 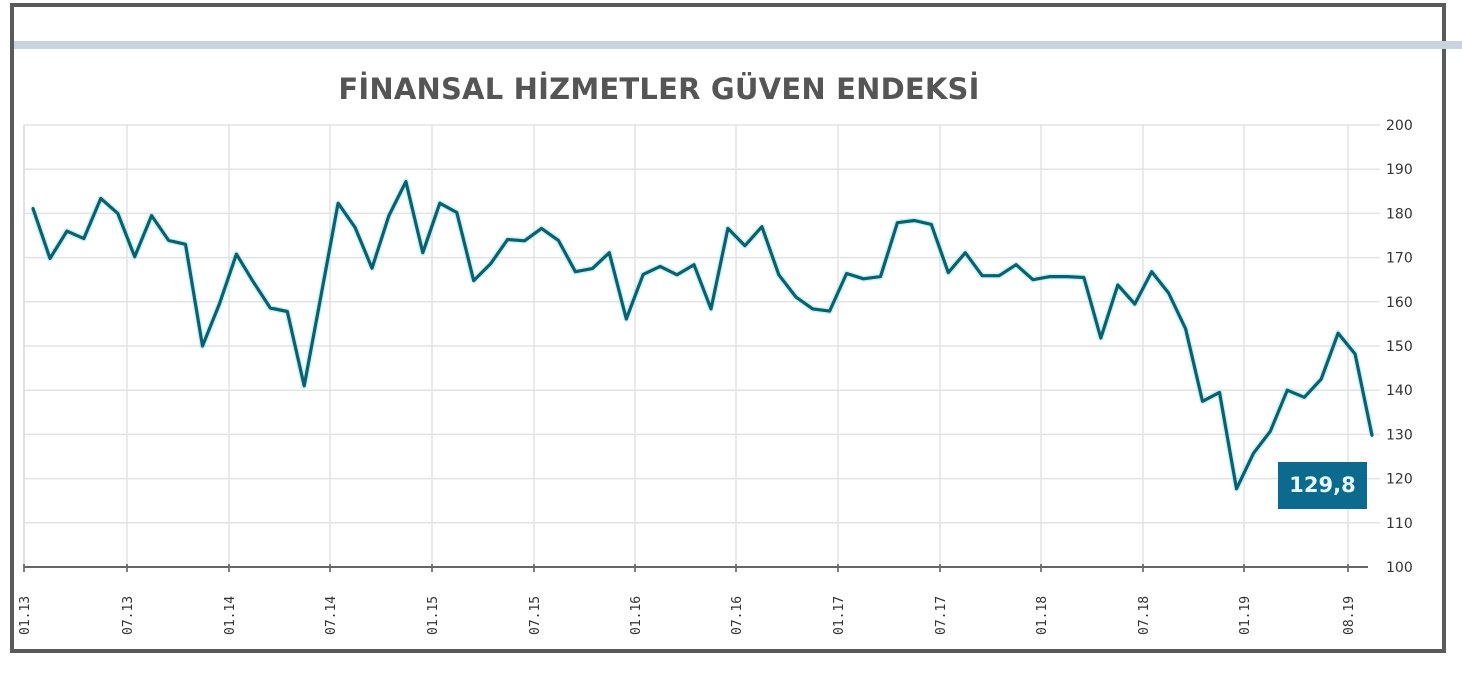 I want to click on x-tick-label: 07.13, so click(x=128, y=615).